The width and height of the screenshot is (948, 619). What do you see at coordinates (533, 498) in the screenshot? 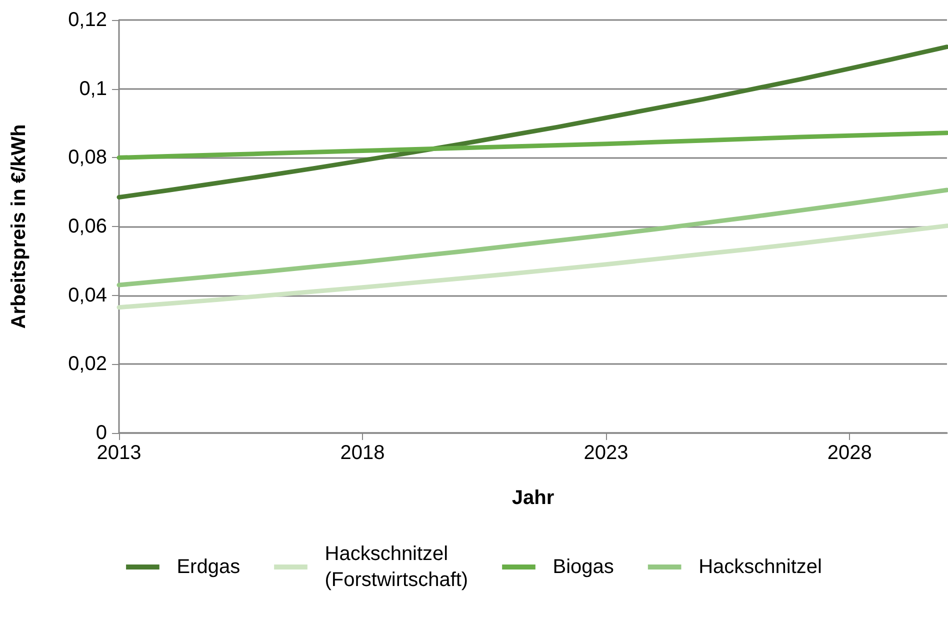
I see `x-axis-title: Jahr` at bounding box center [533, 498].